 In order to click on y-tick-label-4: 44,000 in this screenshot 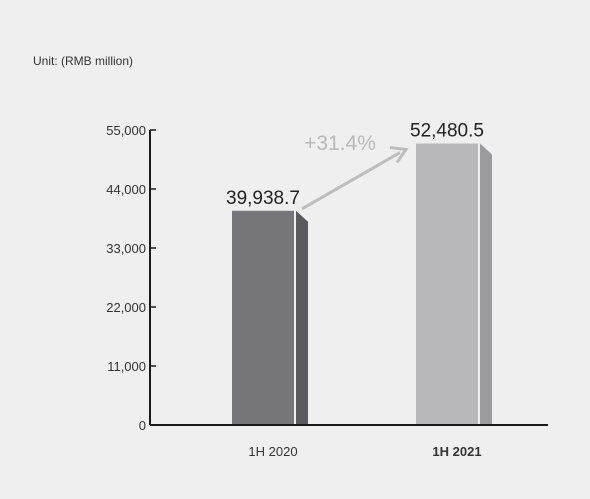, I will do `click(126, 189)`.